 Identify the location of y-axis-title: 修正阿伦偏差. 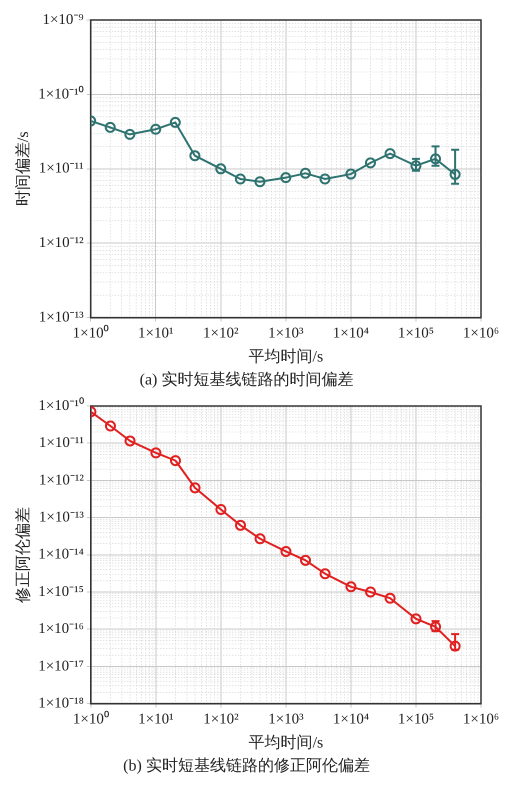
(23, 554).